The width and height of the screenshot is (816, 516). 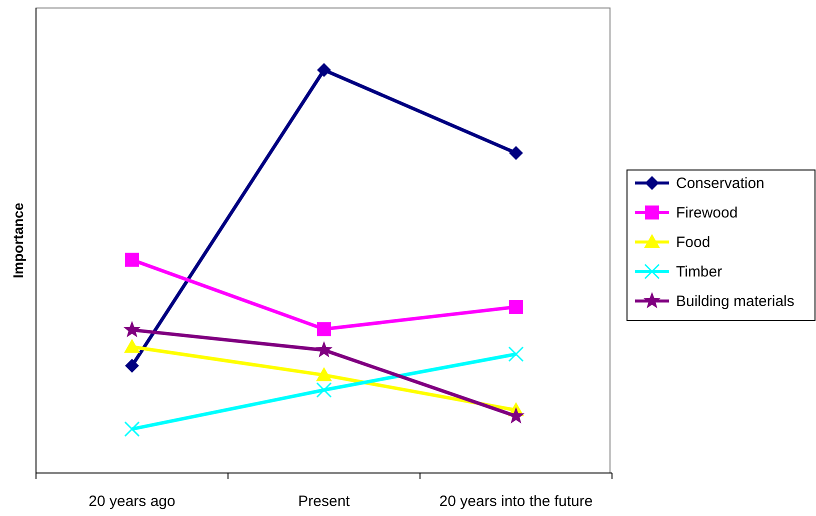 I want to click on legend-label: Firewood, so click(x=707, y=213).